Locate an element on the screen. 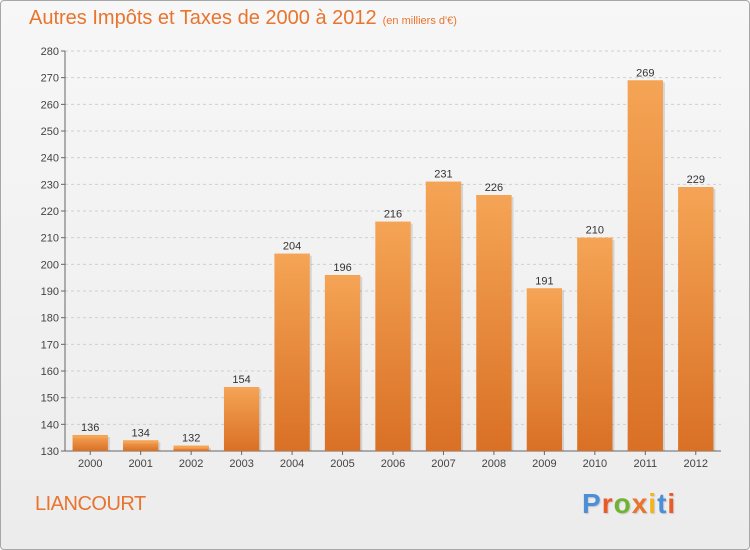 The height and width of the screenshot is (550, 750). y-tick-label: 160 is located at coordinates (50, 372).